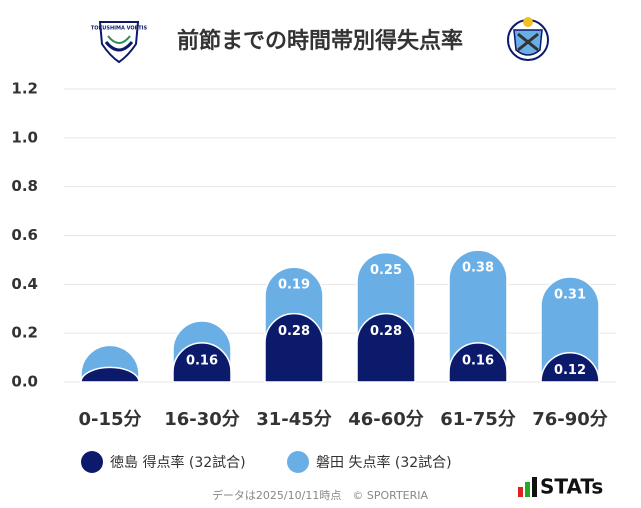 Image resolution: width=641 pixels, height=508 pixels. I want to click on x-tick-label: 16-30分, so click(202, 419).